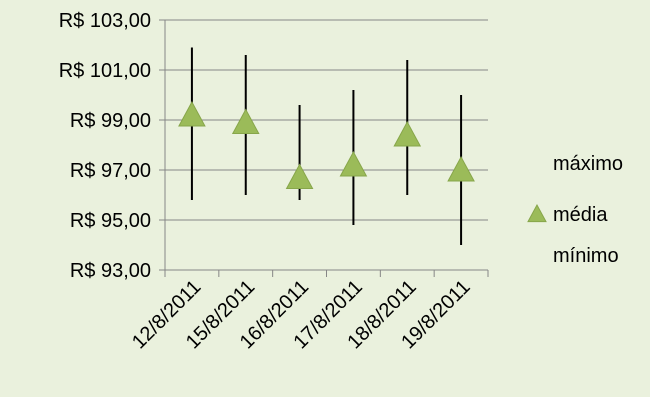 The height and width of the screenshot is (397, 650). Describe the element at coordinates (588, 164) in the screenshot. I see `legend-label: máximo` at that location.